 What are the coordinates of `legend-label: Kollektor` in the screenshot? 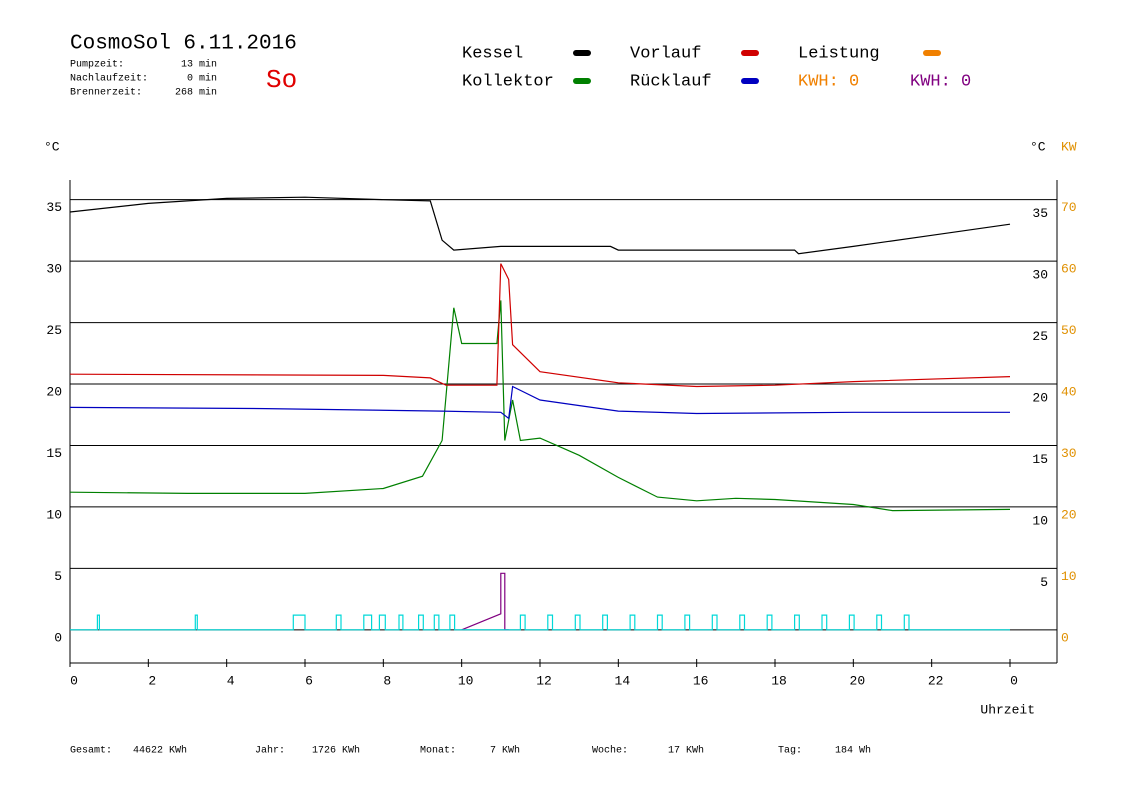 It's located at (508, 81).